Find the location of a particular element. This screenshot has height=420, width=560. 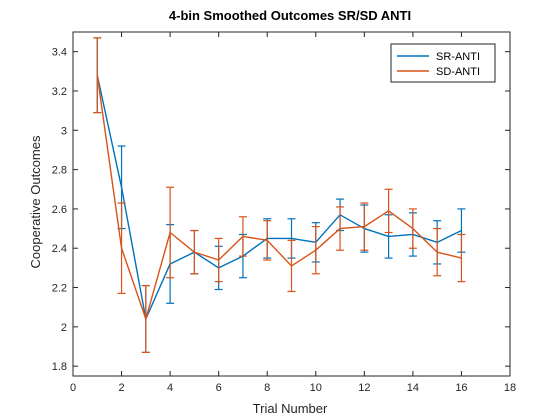

x-axis-label: Trial Number is located at coordinates (290, 408).